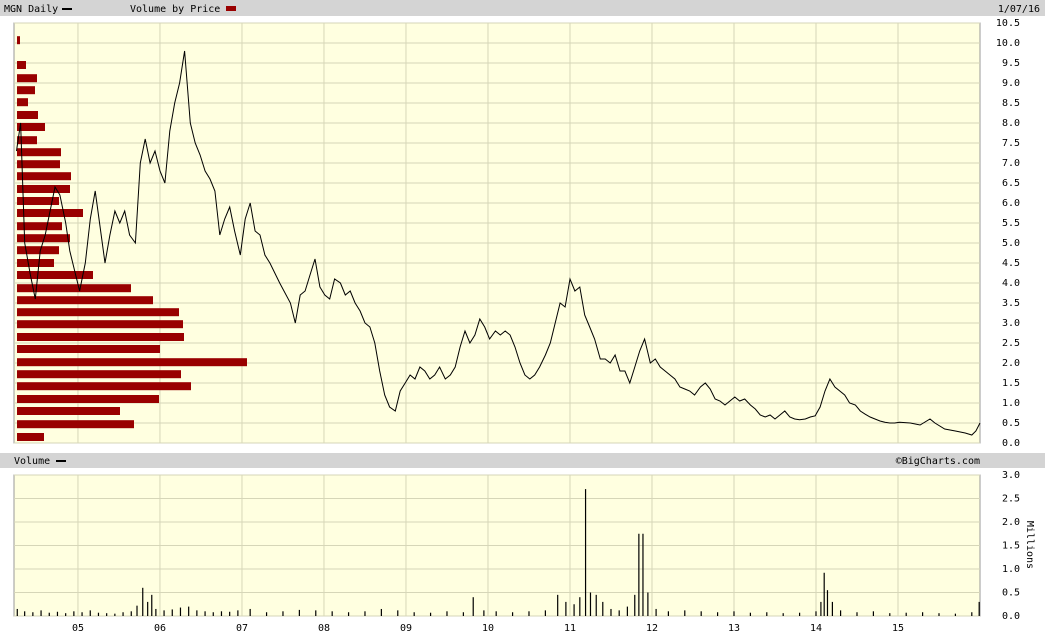  I want to click on x-tick-label: 14, so click(816, 628).